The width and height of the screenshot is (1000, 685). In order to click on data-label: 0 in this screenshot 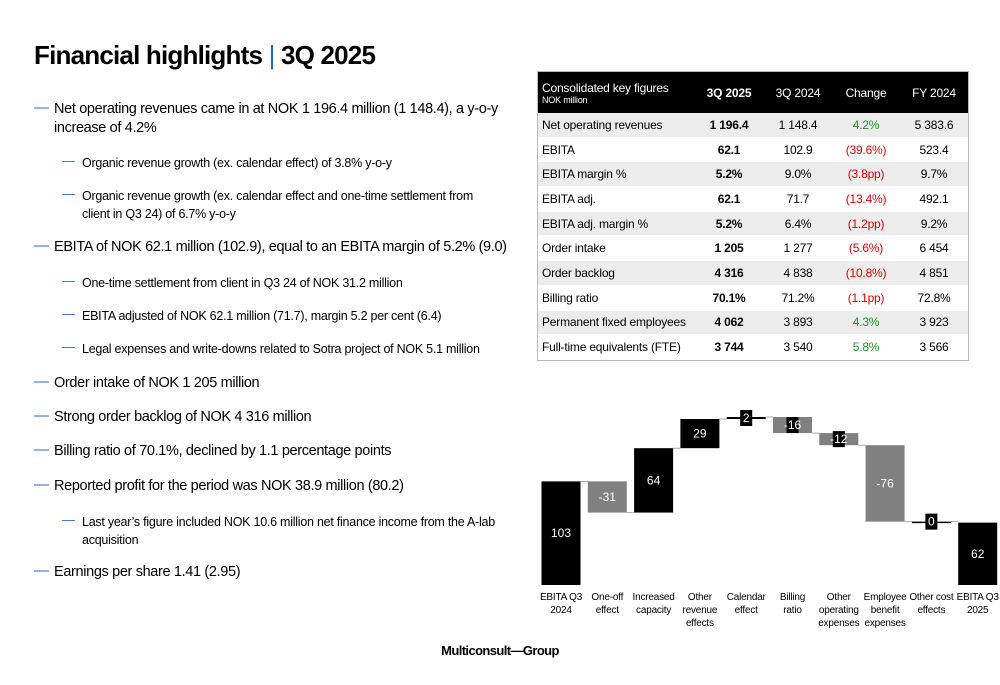, I will do `click(931, 522)`.